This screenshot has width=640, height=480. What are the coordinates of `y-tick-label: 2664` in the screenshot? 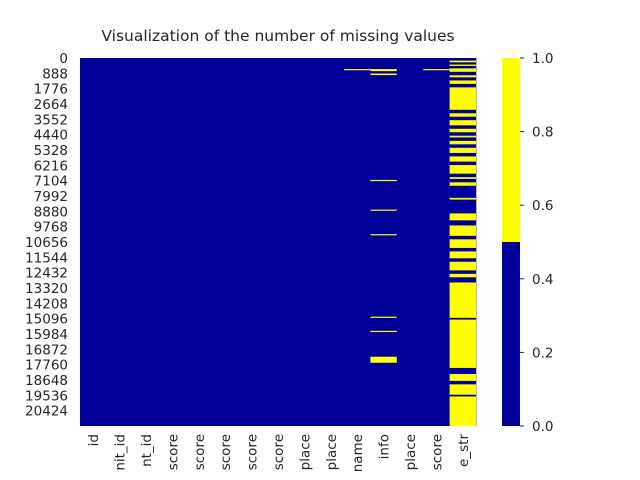 It's located at (51, 105).